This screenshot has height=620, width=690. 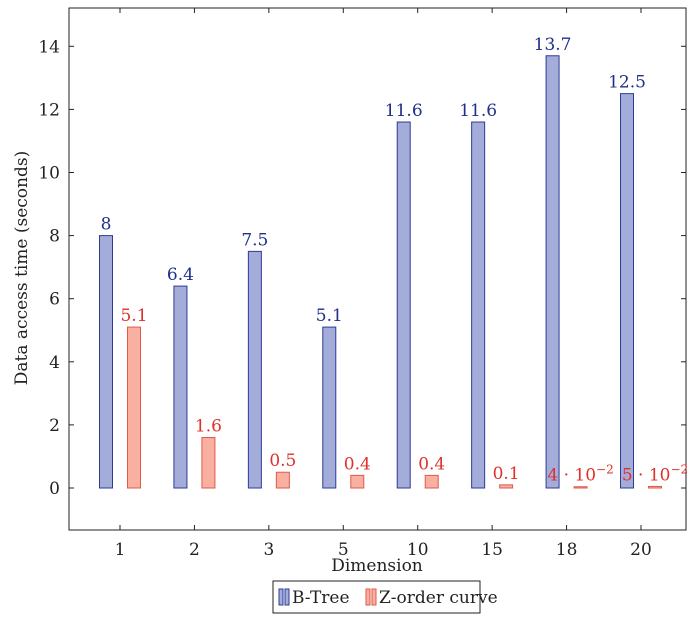 I want to click on x-axis-title: Dimension, so click(x=377, y=566).